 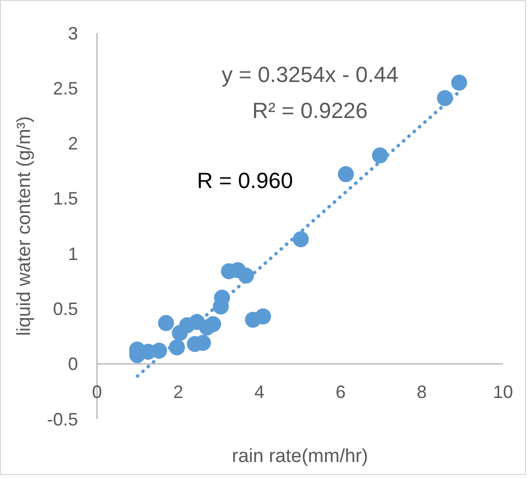 What do you see at coordinates (245, 180) in the screenshot?
I see `annotation: R = 0.960` at bounding box center [245, 180].